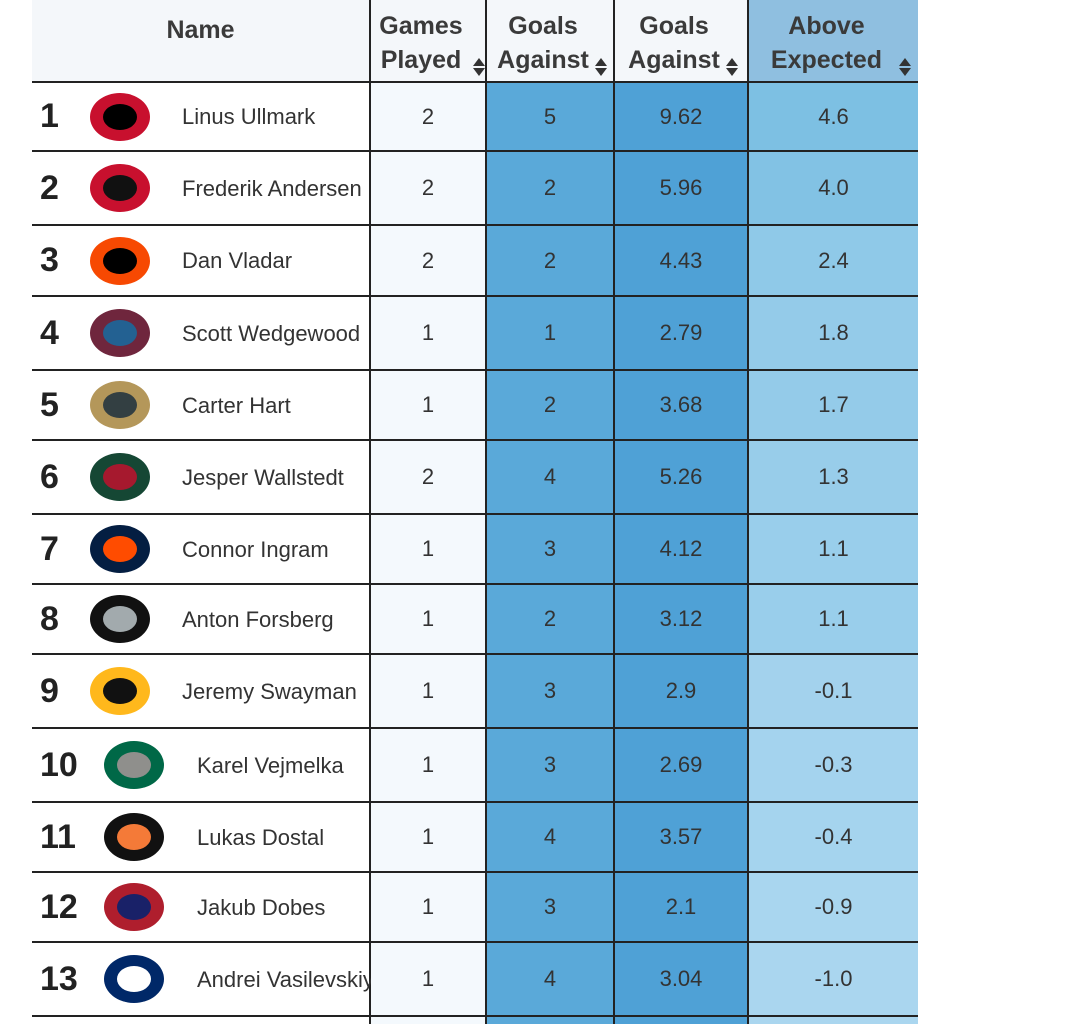  I want to click on data-cell: -0.1, so click(833, 691).